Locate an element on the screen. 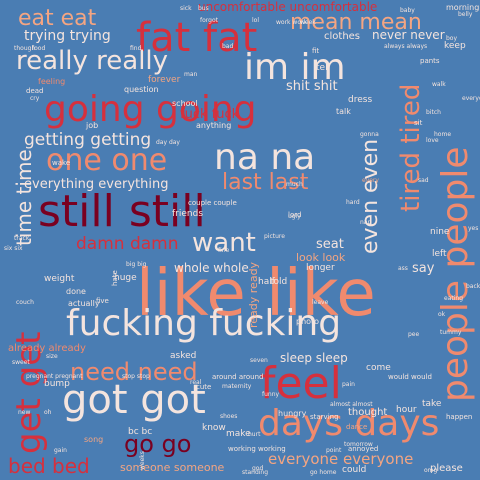 The height and width of the screenshot is (480, 480). word-bed-bed: bed bed is located at coordinates (49, 466).